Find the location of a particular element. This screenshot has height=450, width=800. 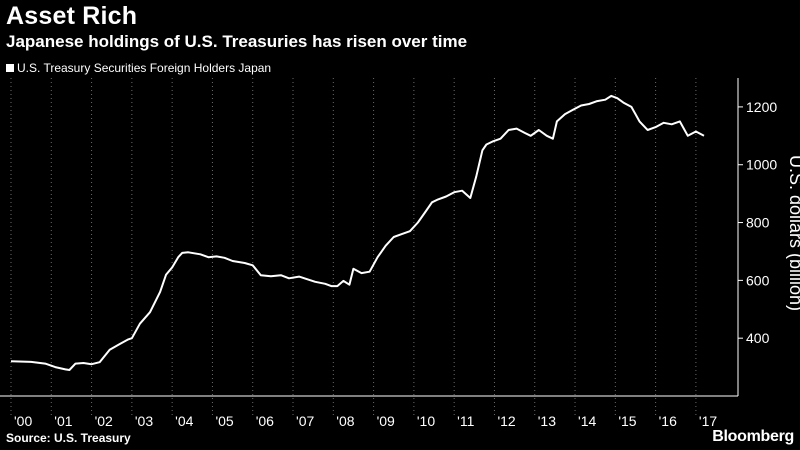

y-tick-label: 400 is located at coordinates (758, 338).